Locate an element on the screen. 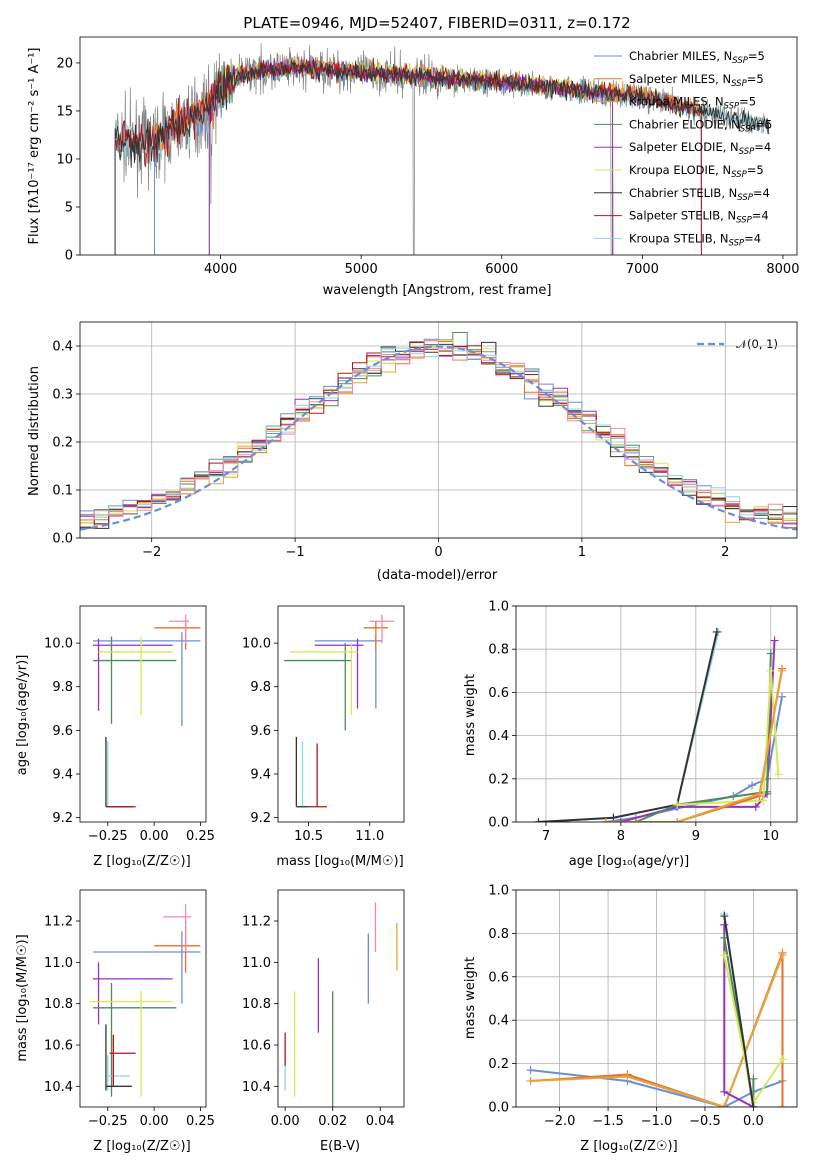 This screenshot has height=1170, width=819. spectrum-legend-entry: Salpeter ELODIE, NSSP=4 is located at coordinates (700, 148).